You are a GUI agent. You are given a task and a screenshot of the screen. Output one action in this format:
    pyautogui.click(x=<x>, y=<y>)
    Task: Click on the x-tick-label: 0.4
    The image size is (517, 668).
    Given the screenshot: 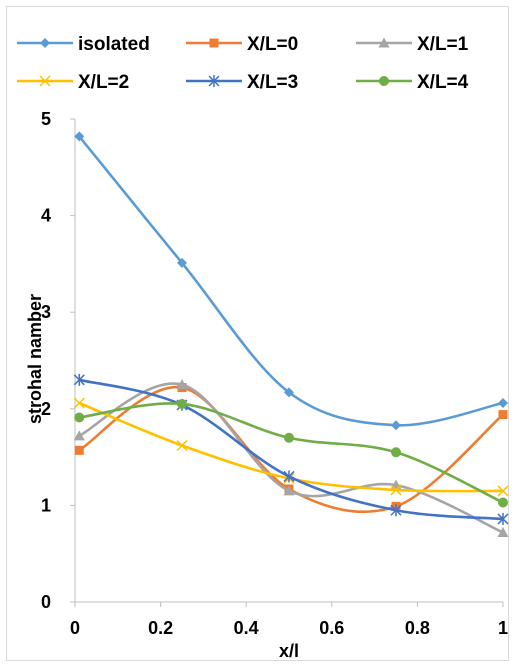 What is the action you would take?
    pyautogui.click(x=246, y=628)
    